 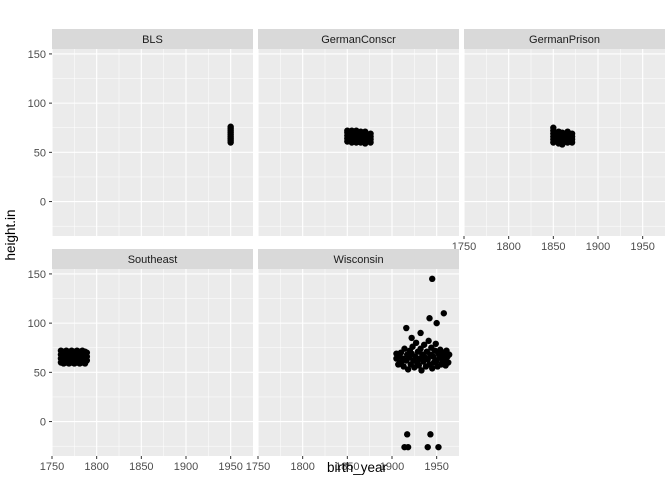 What do you see at coordinates (352, 361) in the screenshot?
I see `facet-panel-wisconsin: Wisconsin 1750 1800 1850 1900 1950` at bounding box center [352, 361].